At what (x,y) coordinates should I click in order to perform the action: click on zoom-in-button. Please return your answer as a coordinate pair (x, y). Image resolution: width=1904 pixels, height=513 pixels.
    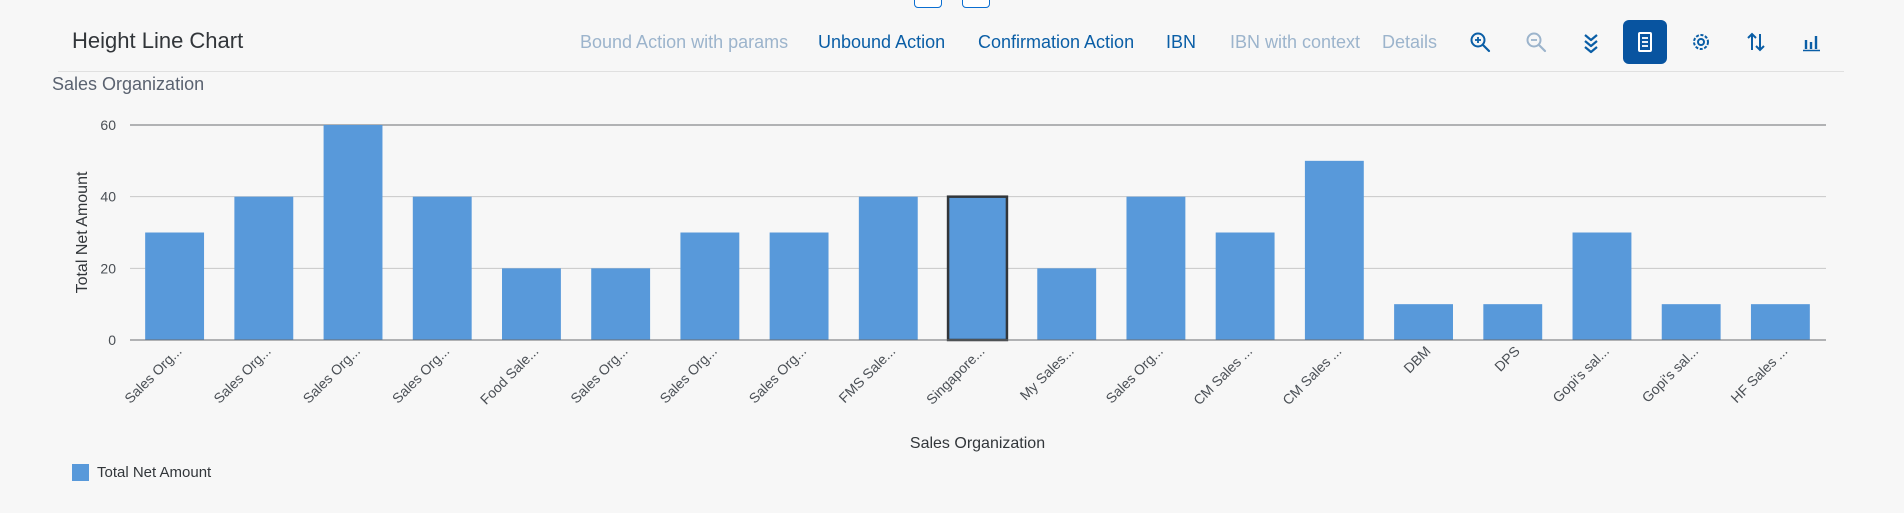
    Looking at the image, I should click on (1480, 42).